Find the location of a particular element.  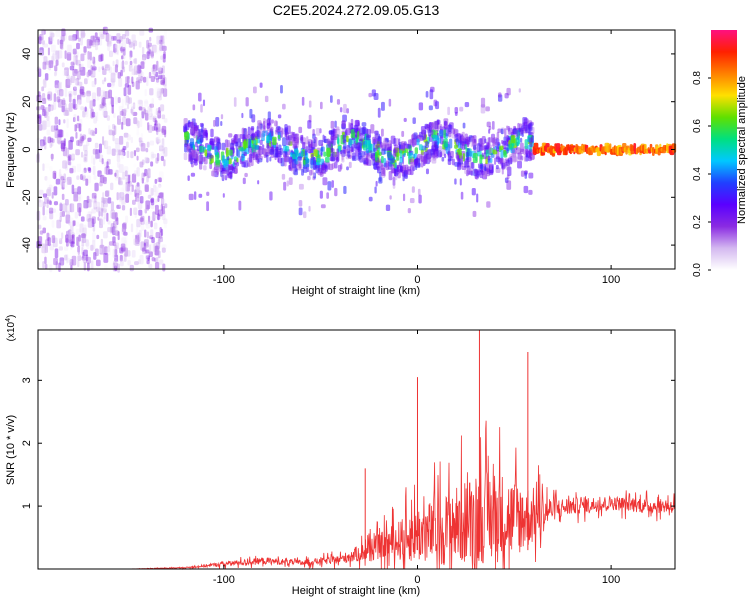

snr-y-tick-label: 1 is located at coordinates (27, 506).